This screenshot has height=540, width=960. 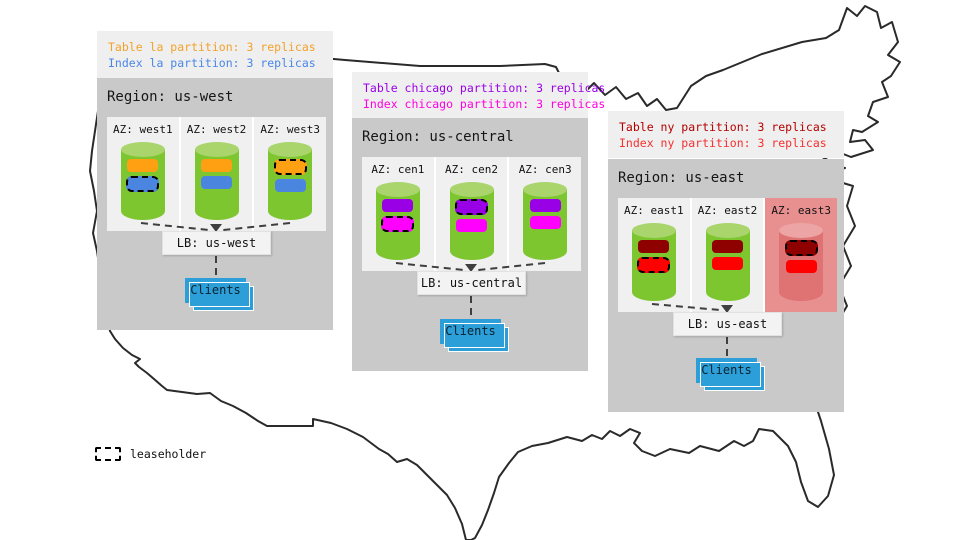 What do you see at coordinates (484, 88) in the screenshot?
I see `annotation-table-chicago-partition: Table chicago partition: 3 replicas` at bounding box center [484, 88].